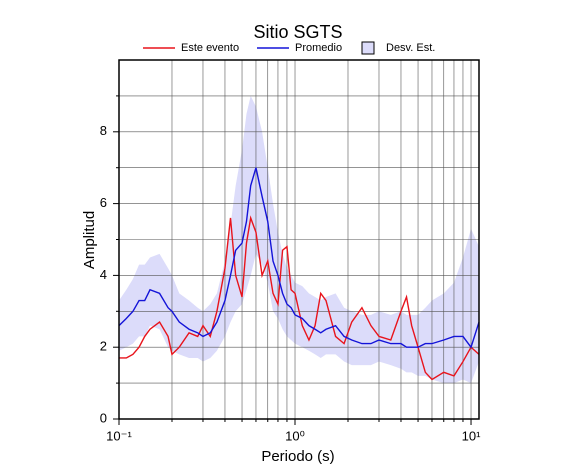 The width and height of the screenshot is (586, 475). I want to click on y-tick-label: 4, so click(103, 274).